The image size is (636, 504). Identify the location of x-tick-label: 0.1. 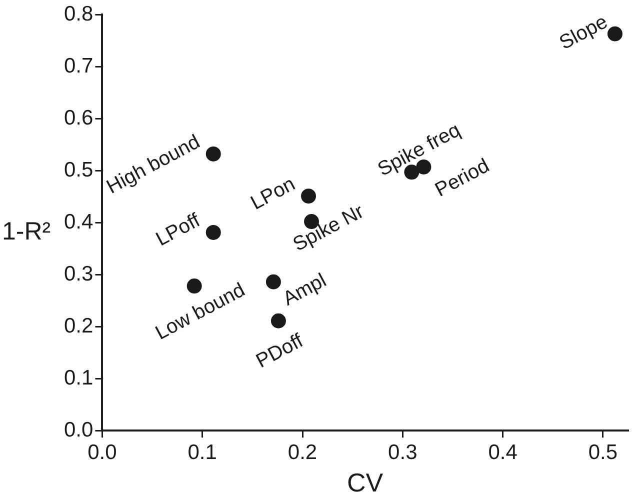
(202, 452).